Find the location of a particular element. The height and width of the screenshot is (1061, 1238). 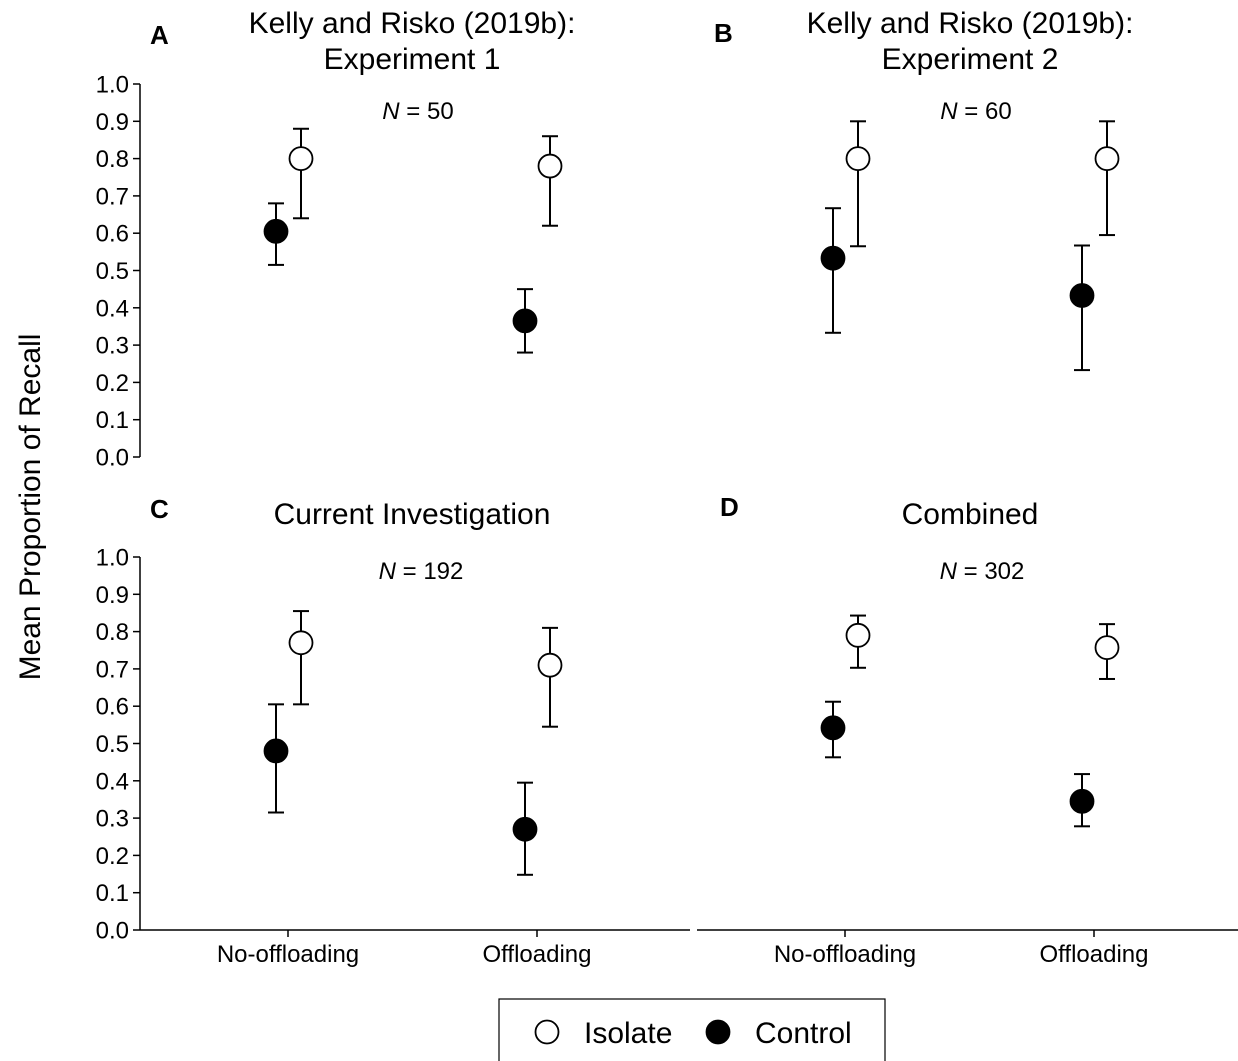

legend-box is located at coordinates (692, 1029).